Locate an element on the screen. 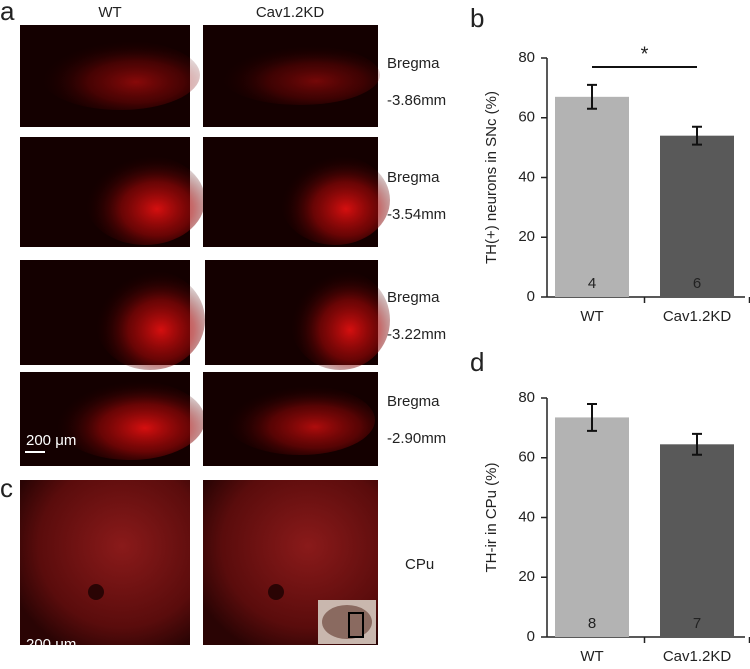 Image resolution: width=750 pixels, height=669 pixels. column-label: WT is located at coordinates (109, 12).